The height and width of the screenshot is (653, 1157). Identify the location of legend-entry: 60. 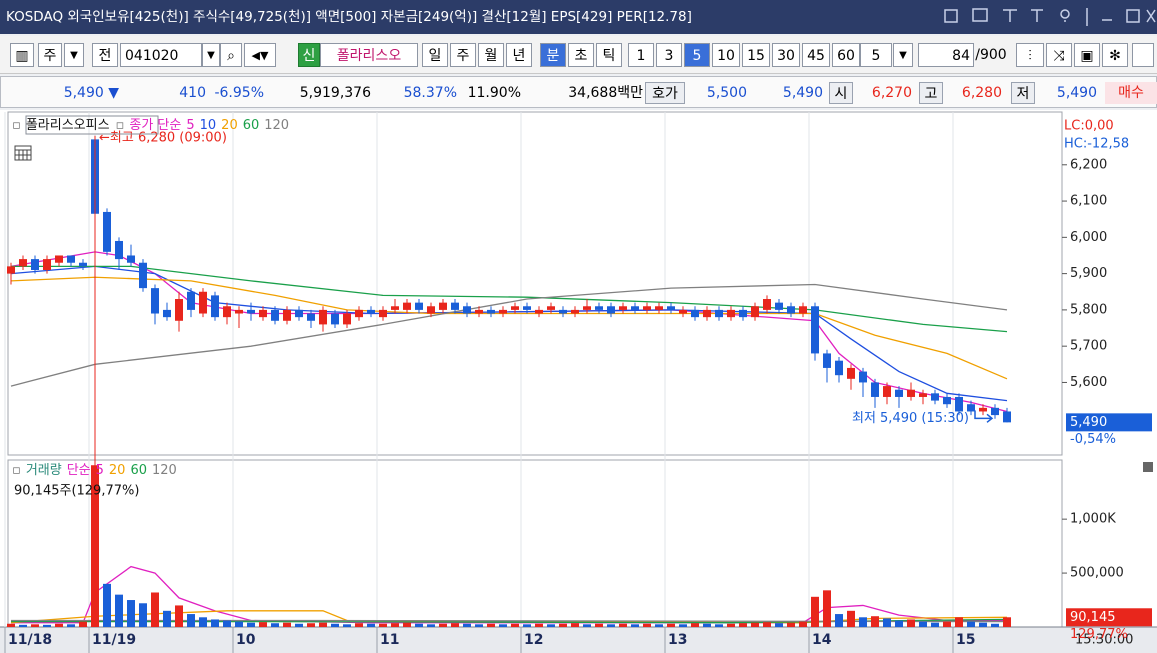
(251, 125).